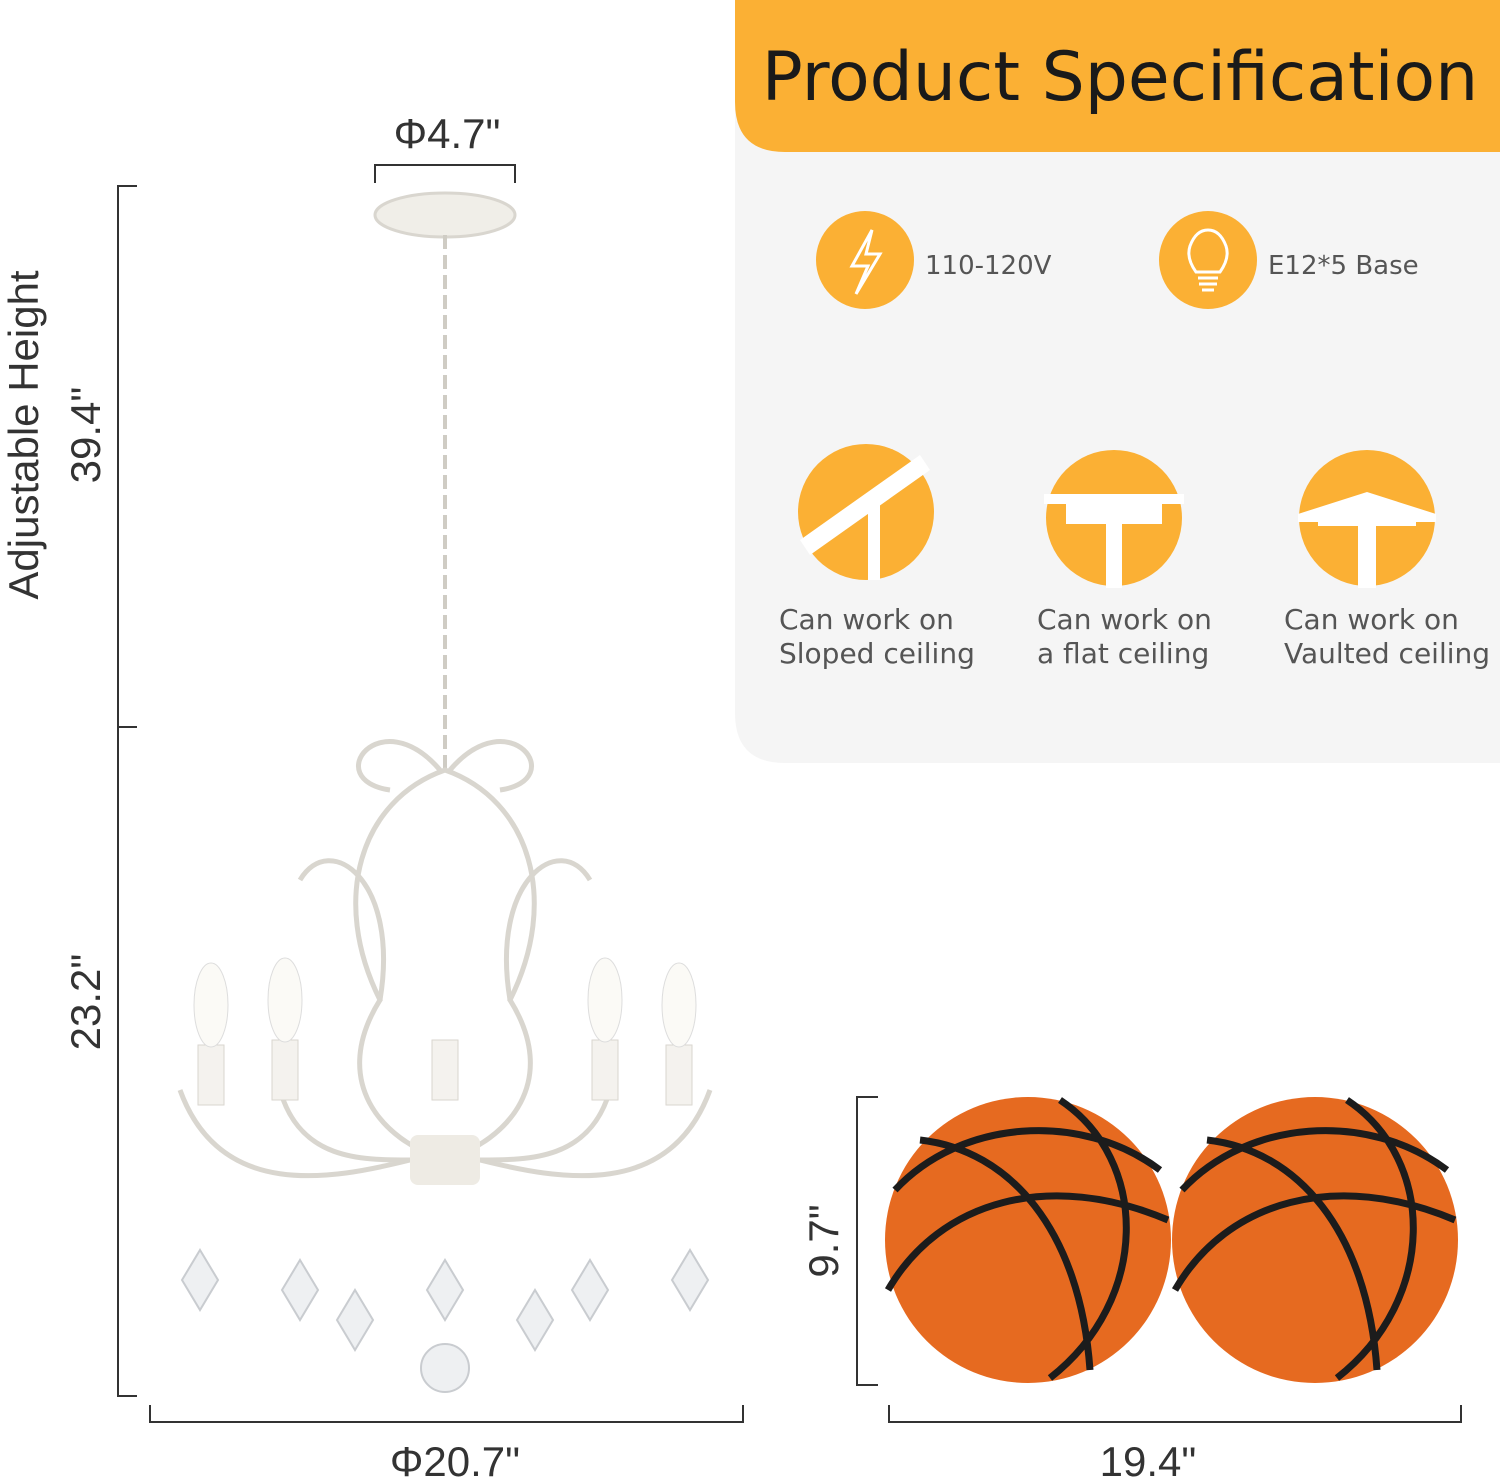  I want to click on adjustable-height-label: Adjustable Height, so click(23, 435).